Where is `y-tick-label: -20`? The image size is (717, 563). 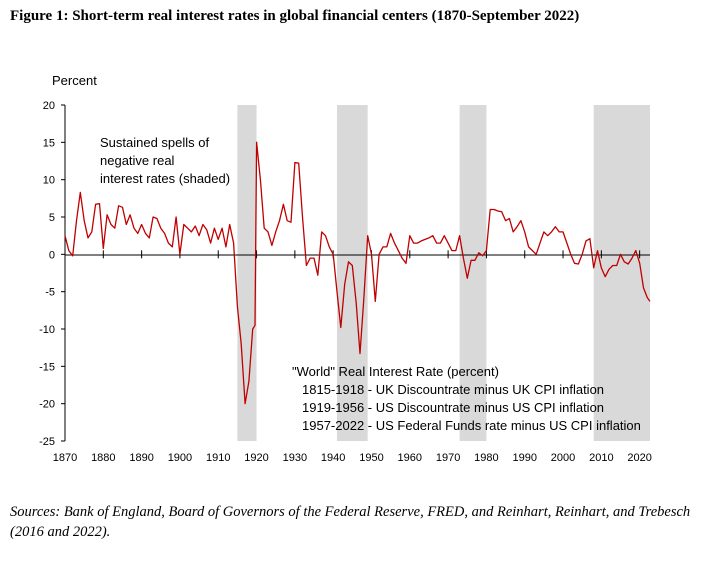 y-tick-label: -20 is located at coordinates (47, 405).